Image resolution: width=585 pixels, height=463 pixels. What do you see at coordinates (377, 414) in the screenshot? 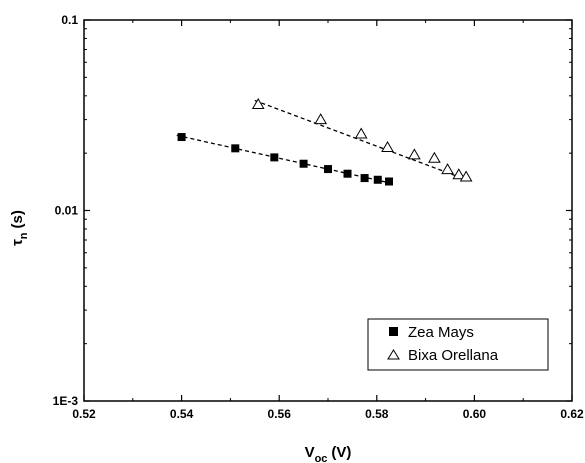
I see `x-tick-label: 0.58` at bounding box center [377, 414].